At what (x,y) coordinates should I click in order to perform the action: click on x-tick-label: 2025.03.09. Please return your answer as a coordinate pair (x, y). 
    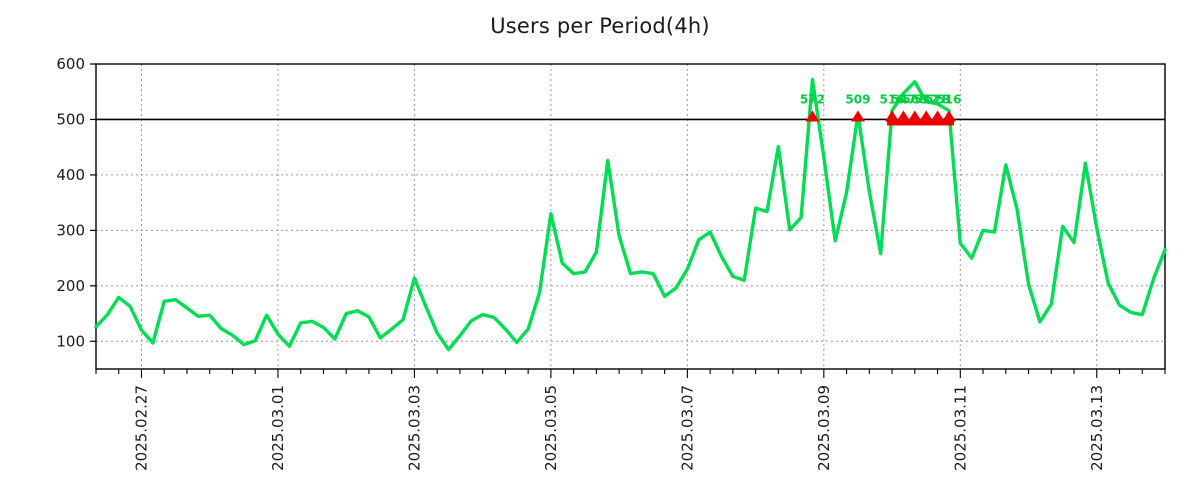
    Looking at the image, I should click on (824, 428).